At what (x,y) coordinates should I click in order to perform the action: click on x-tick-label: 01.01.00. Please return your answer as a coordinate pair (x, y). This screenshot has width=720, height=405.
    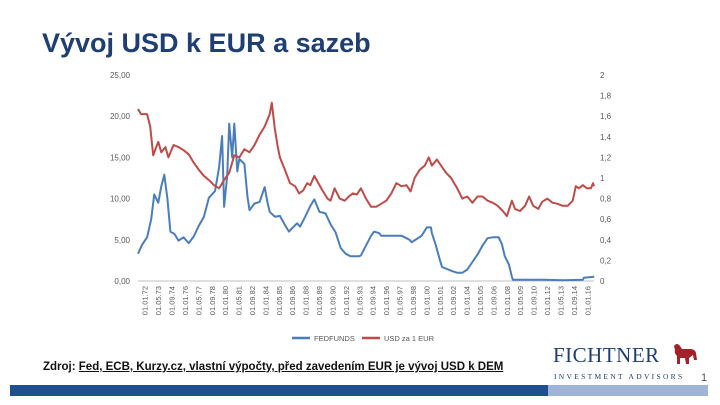
    Looking at the image, I should click on (426, 300).